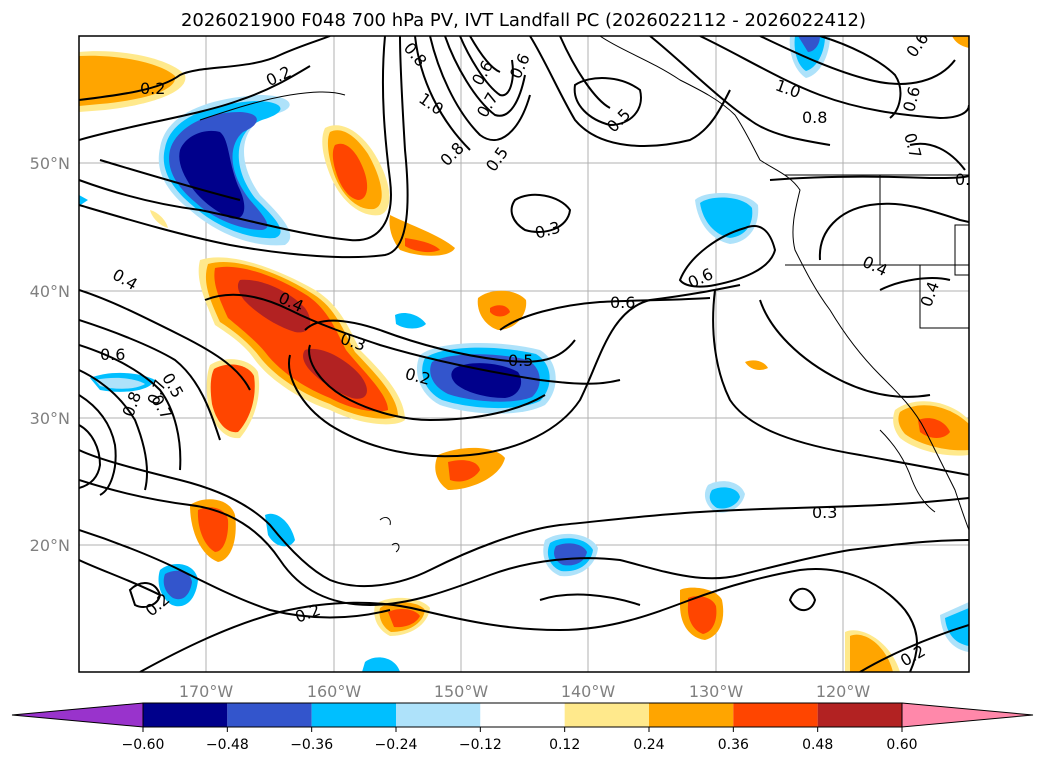  What do you see at coordinates (648, 745) in the screenshot?
I see `colorbar-tick-label: 0.24` at bounding box center [648, 745].